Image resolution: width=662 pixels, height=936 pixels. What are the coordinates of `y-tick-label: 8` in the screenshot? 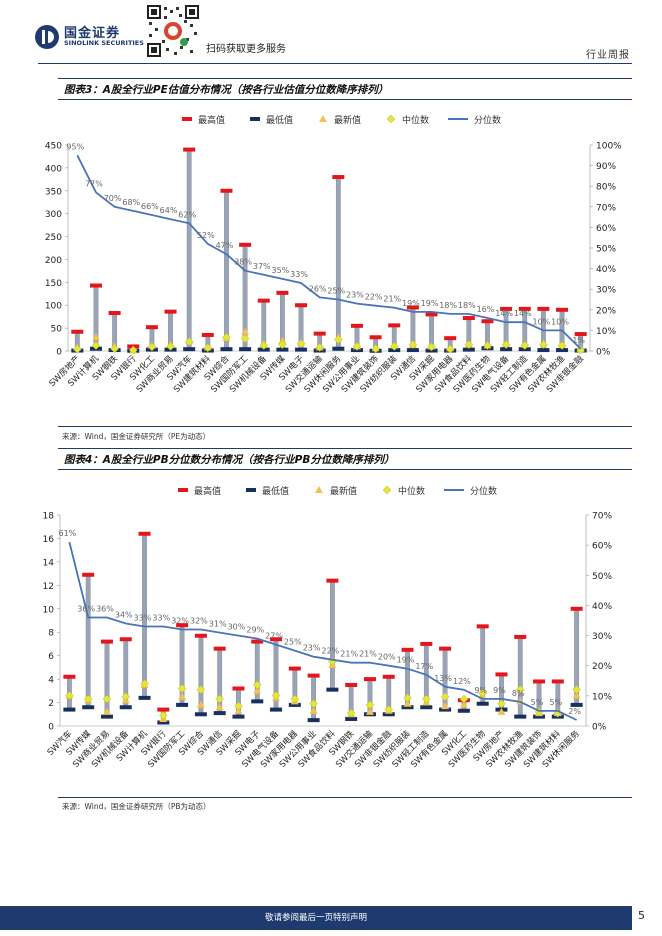 It's located at (51, 634).